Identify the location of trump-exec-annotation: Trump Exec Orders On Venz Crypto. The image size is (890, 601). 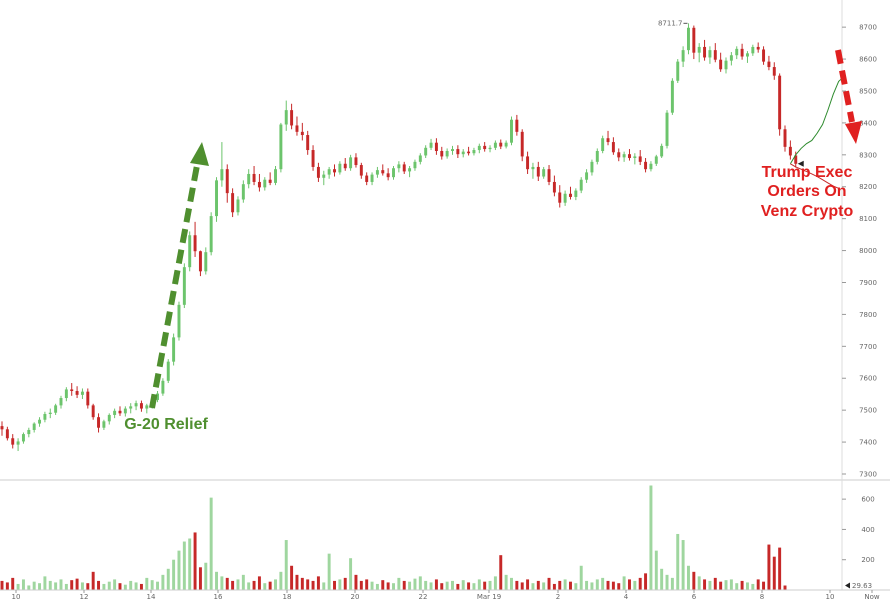
(811, 134).